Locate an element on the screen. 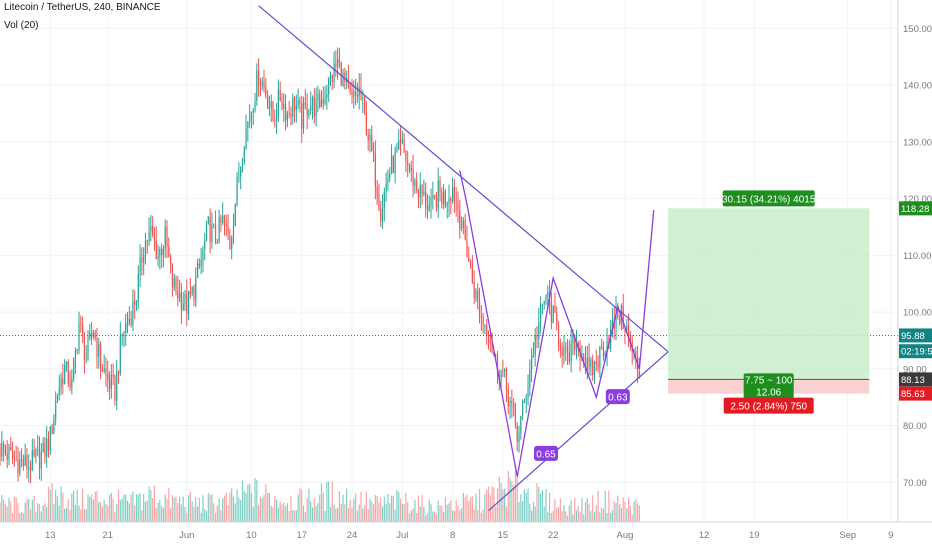 This screenshot has height=550, width=932. price-tag-label: 85.63 is located at coordinates (913, 394).